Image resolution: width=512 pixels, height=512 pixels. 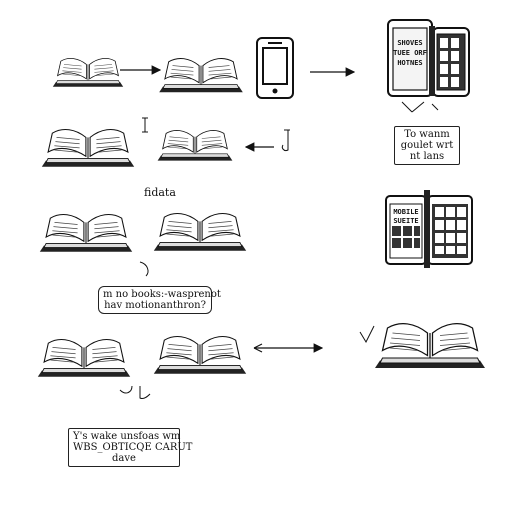 What do you see at coordinates (88, 73) in the screenshot?
I see `book-small-closed-ish` at bounding box center [88, 73].